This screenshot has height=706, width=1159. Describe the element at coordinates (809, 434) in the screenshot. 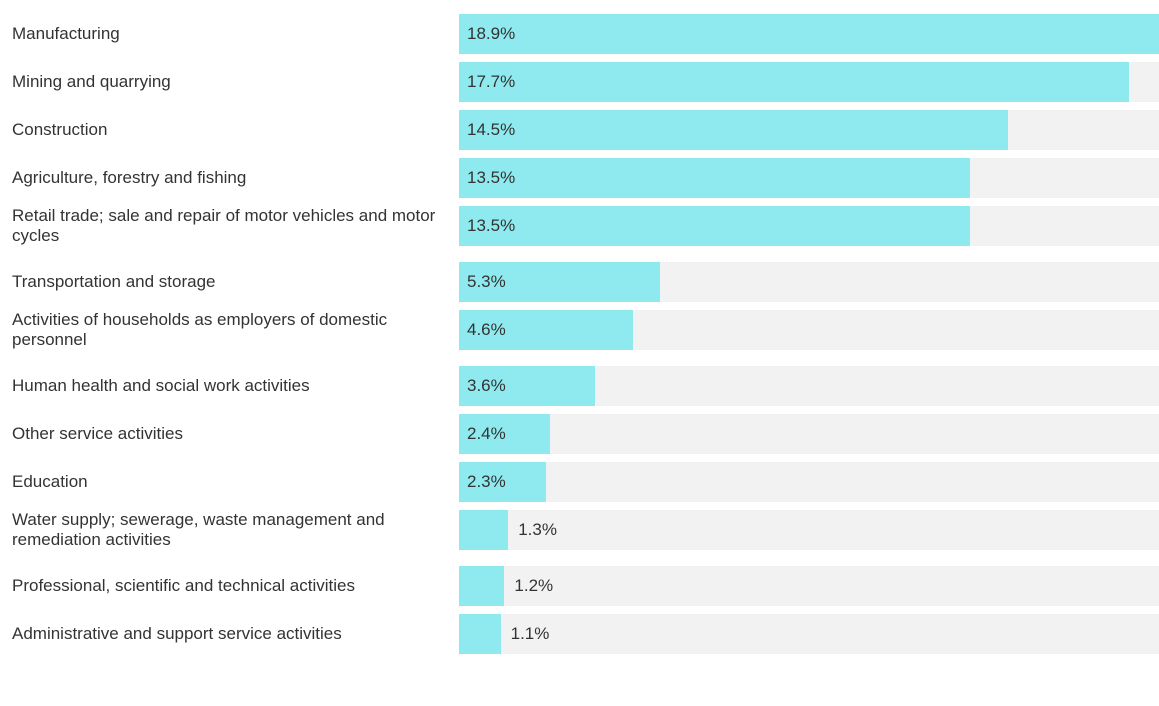

I see `bar-track: 2.4%` at that location.